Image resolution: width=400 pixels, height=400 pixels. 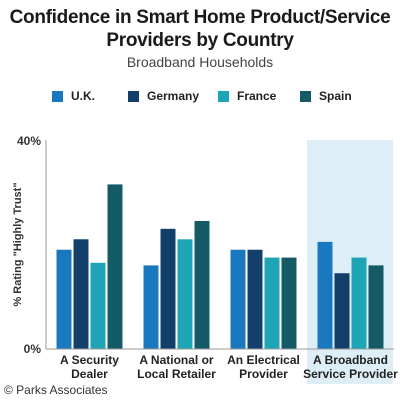 I want to click on chart-title-line-1: Confidence in Smart Home Product/Service, so click(x=200, y=17).